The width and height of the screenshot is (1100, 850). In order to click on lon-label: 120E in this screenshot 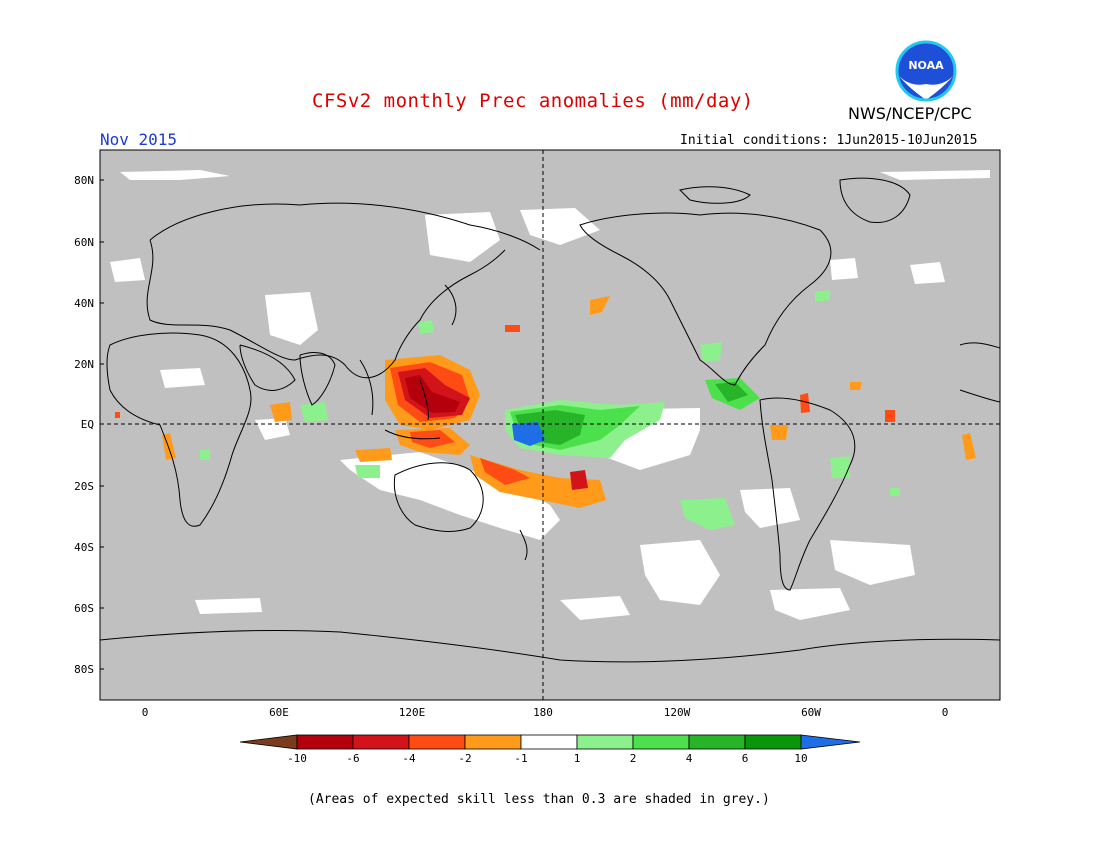, I will do `click(412, 712)`.